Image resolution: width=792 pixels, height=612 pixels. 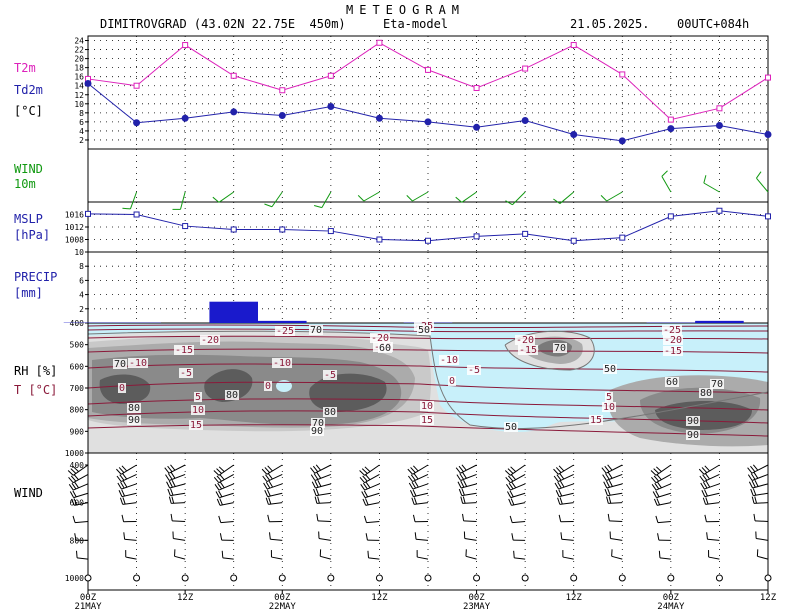 What do you see at coordinates (283, 607) in the screenshot?
I see `x-date-label: 22MAY` at bounding box center [283, 607].